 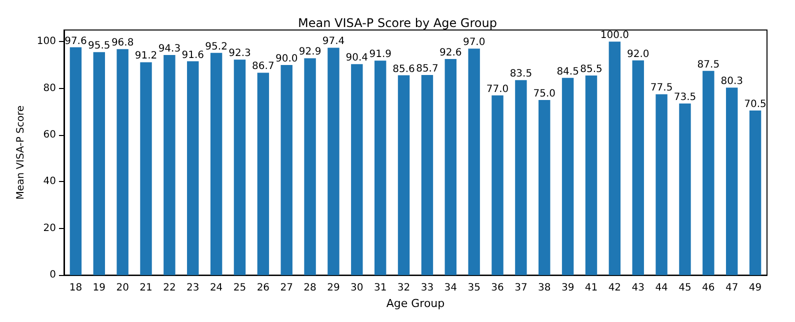 I want to click on x-tick-label: 47, so click(x=731, y=288).